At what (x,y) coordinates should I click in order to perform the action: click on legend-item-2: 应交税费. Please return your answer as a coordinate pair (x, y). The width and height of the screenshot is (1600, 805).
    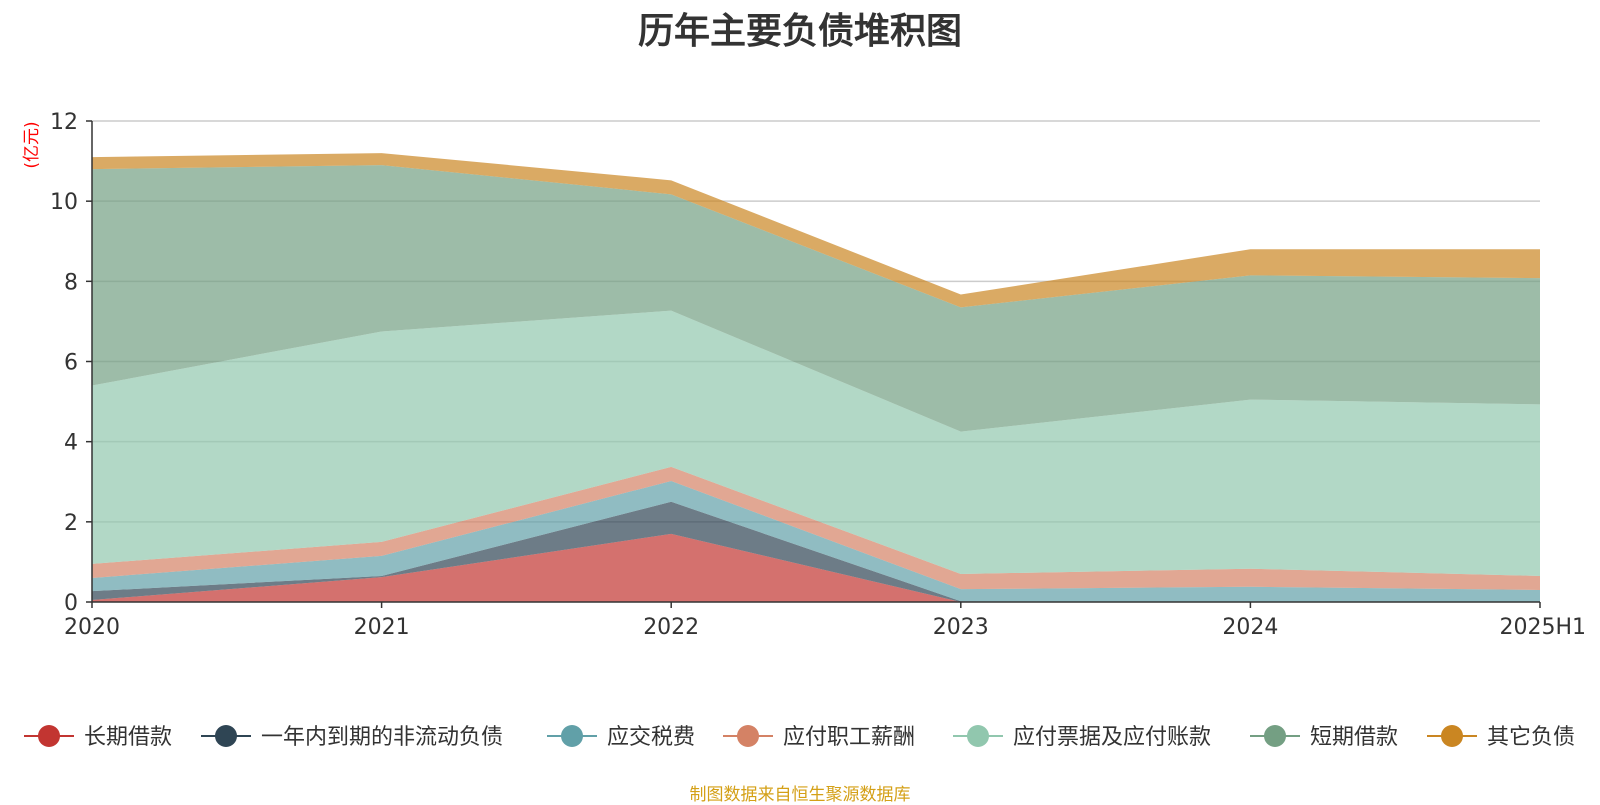
    Looking at the image, I should click on (621, 737).